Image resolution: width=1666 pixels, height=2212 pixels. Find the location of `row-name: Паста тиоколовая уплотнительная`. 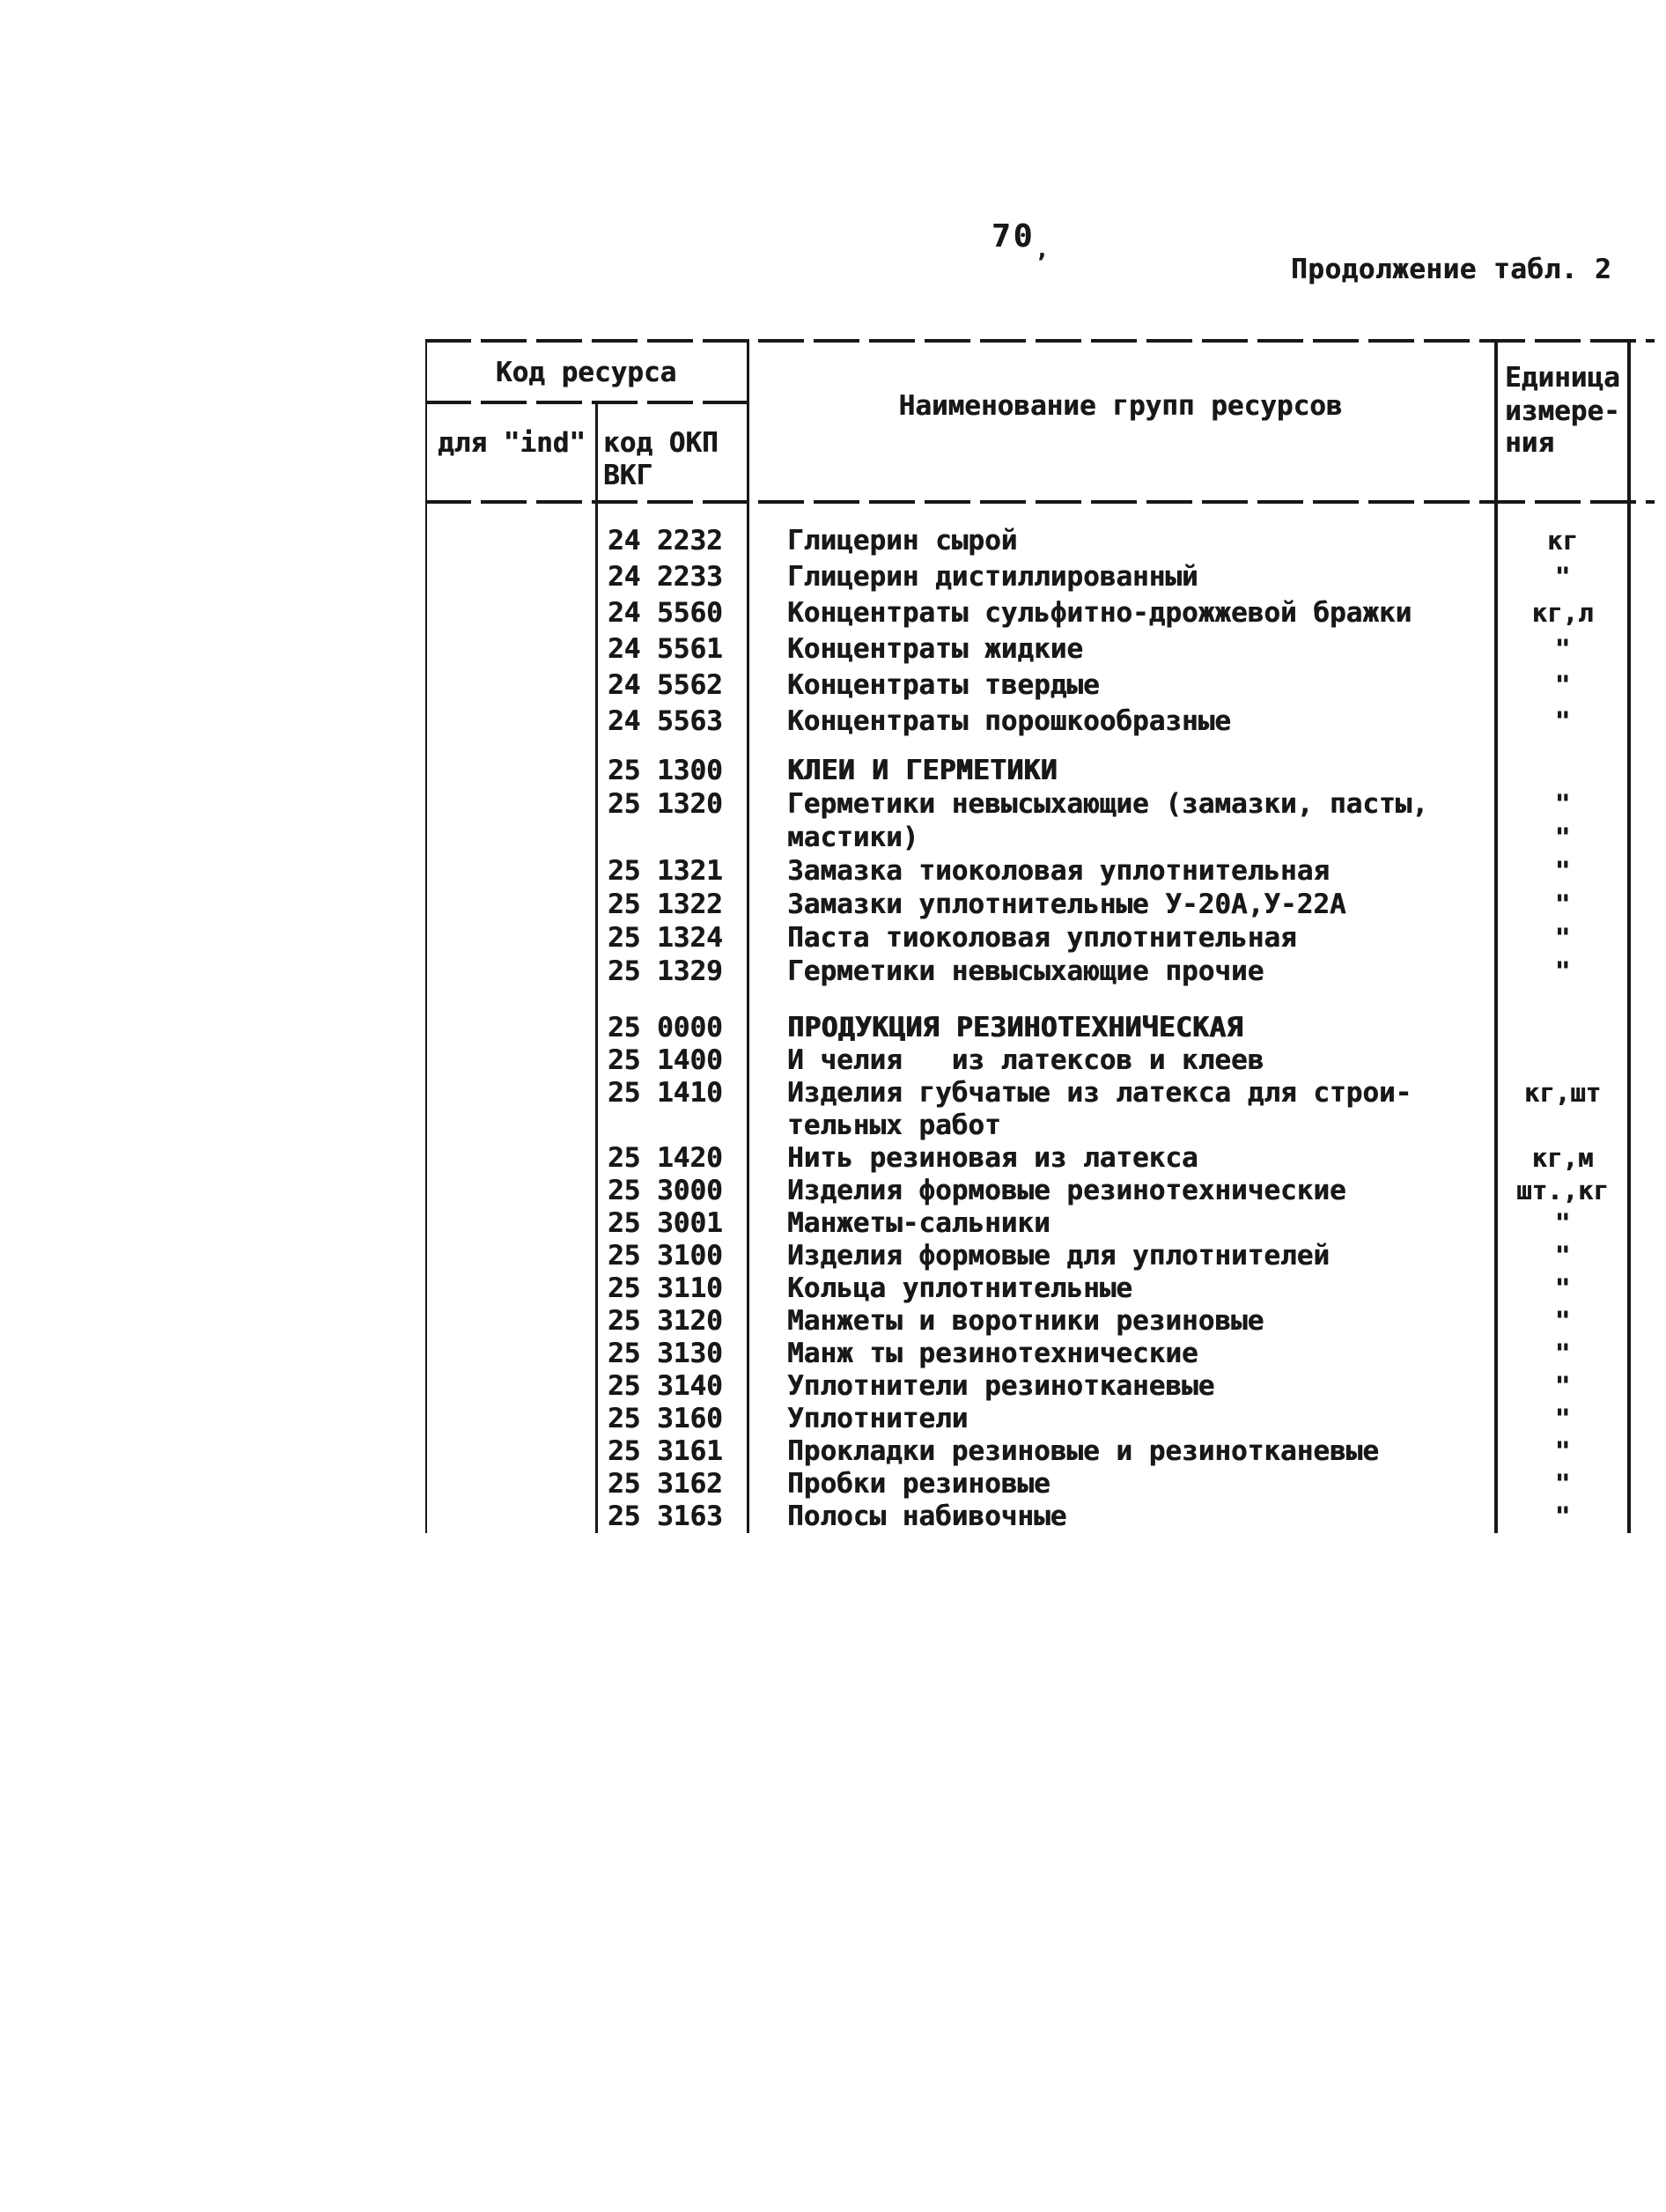

row-name: Паста тиоколовая уплотнительная is located at coordinates (1042, 938).